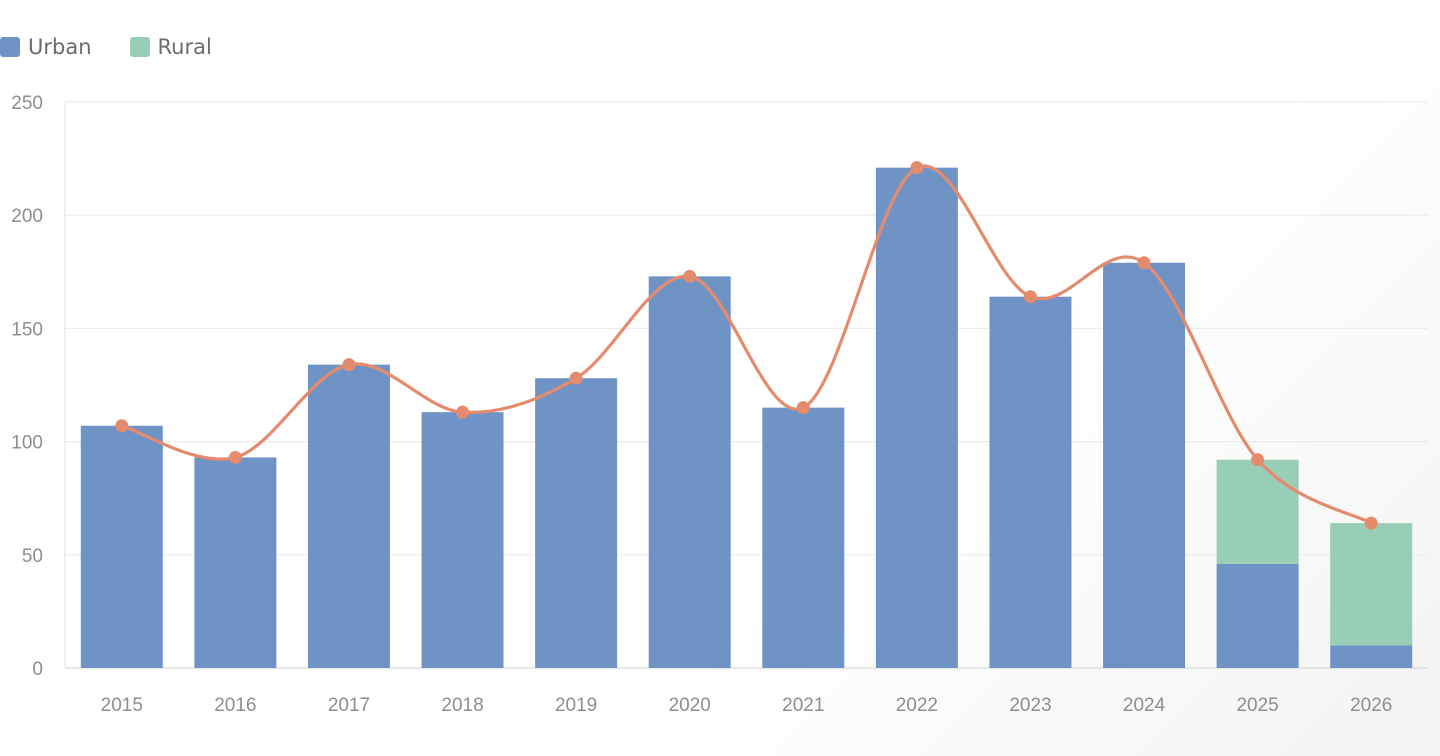  I want to click on bar-urban-2015, so click(121, 546).